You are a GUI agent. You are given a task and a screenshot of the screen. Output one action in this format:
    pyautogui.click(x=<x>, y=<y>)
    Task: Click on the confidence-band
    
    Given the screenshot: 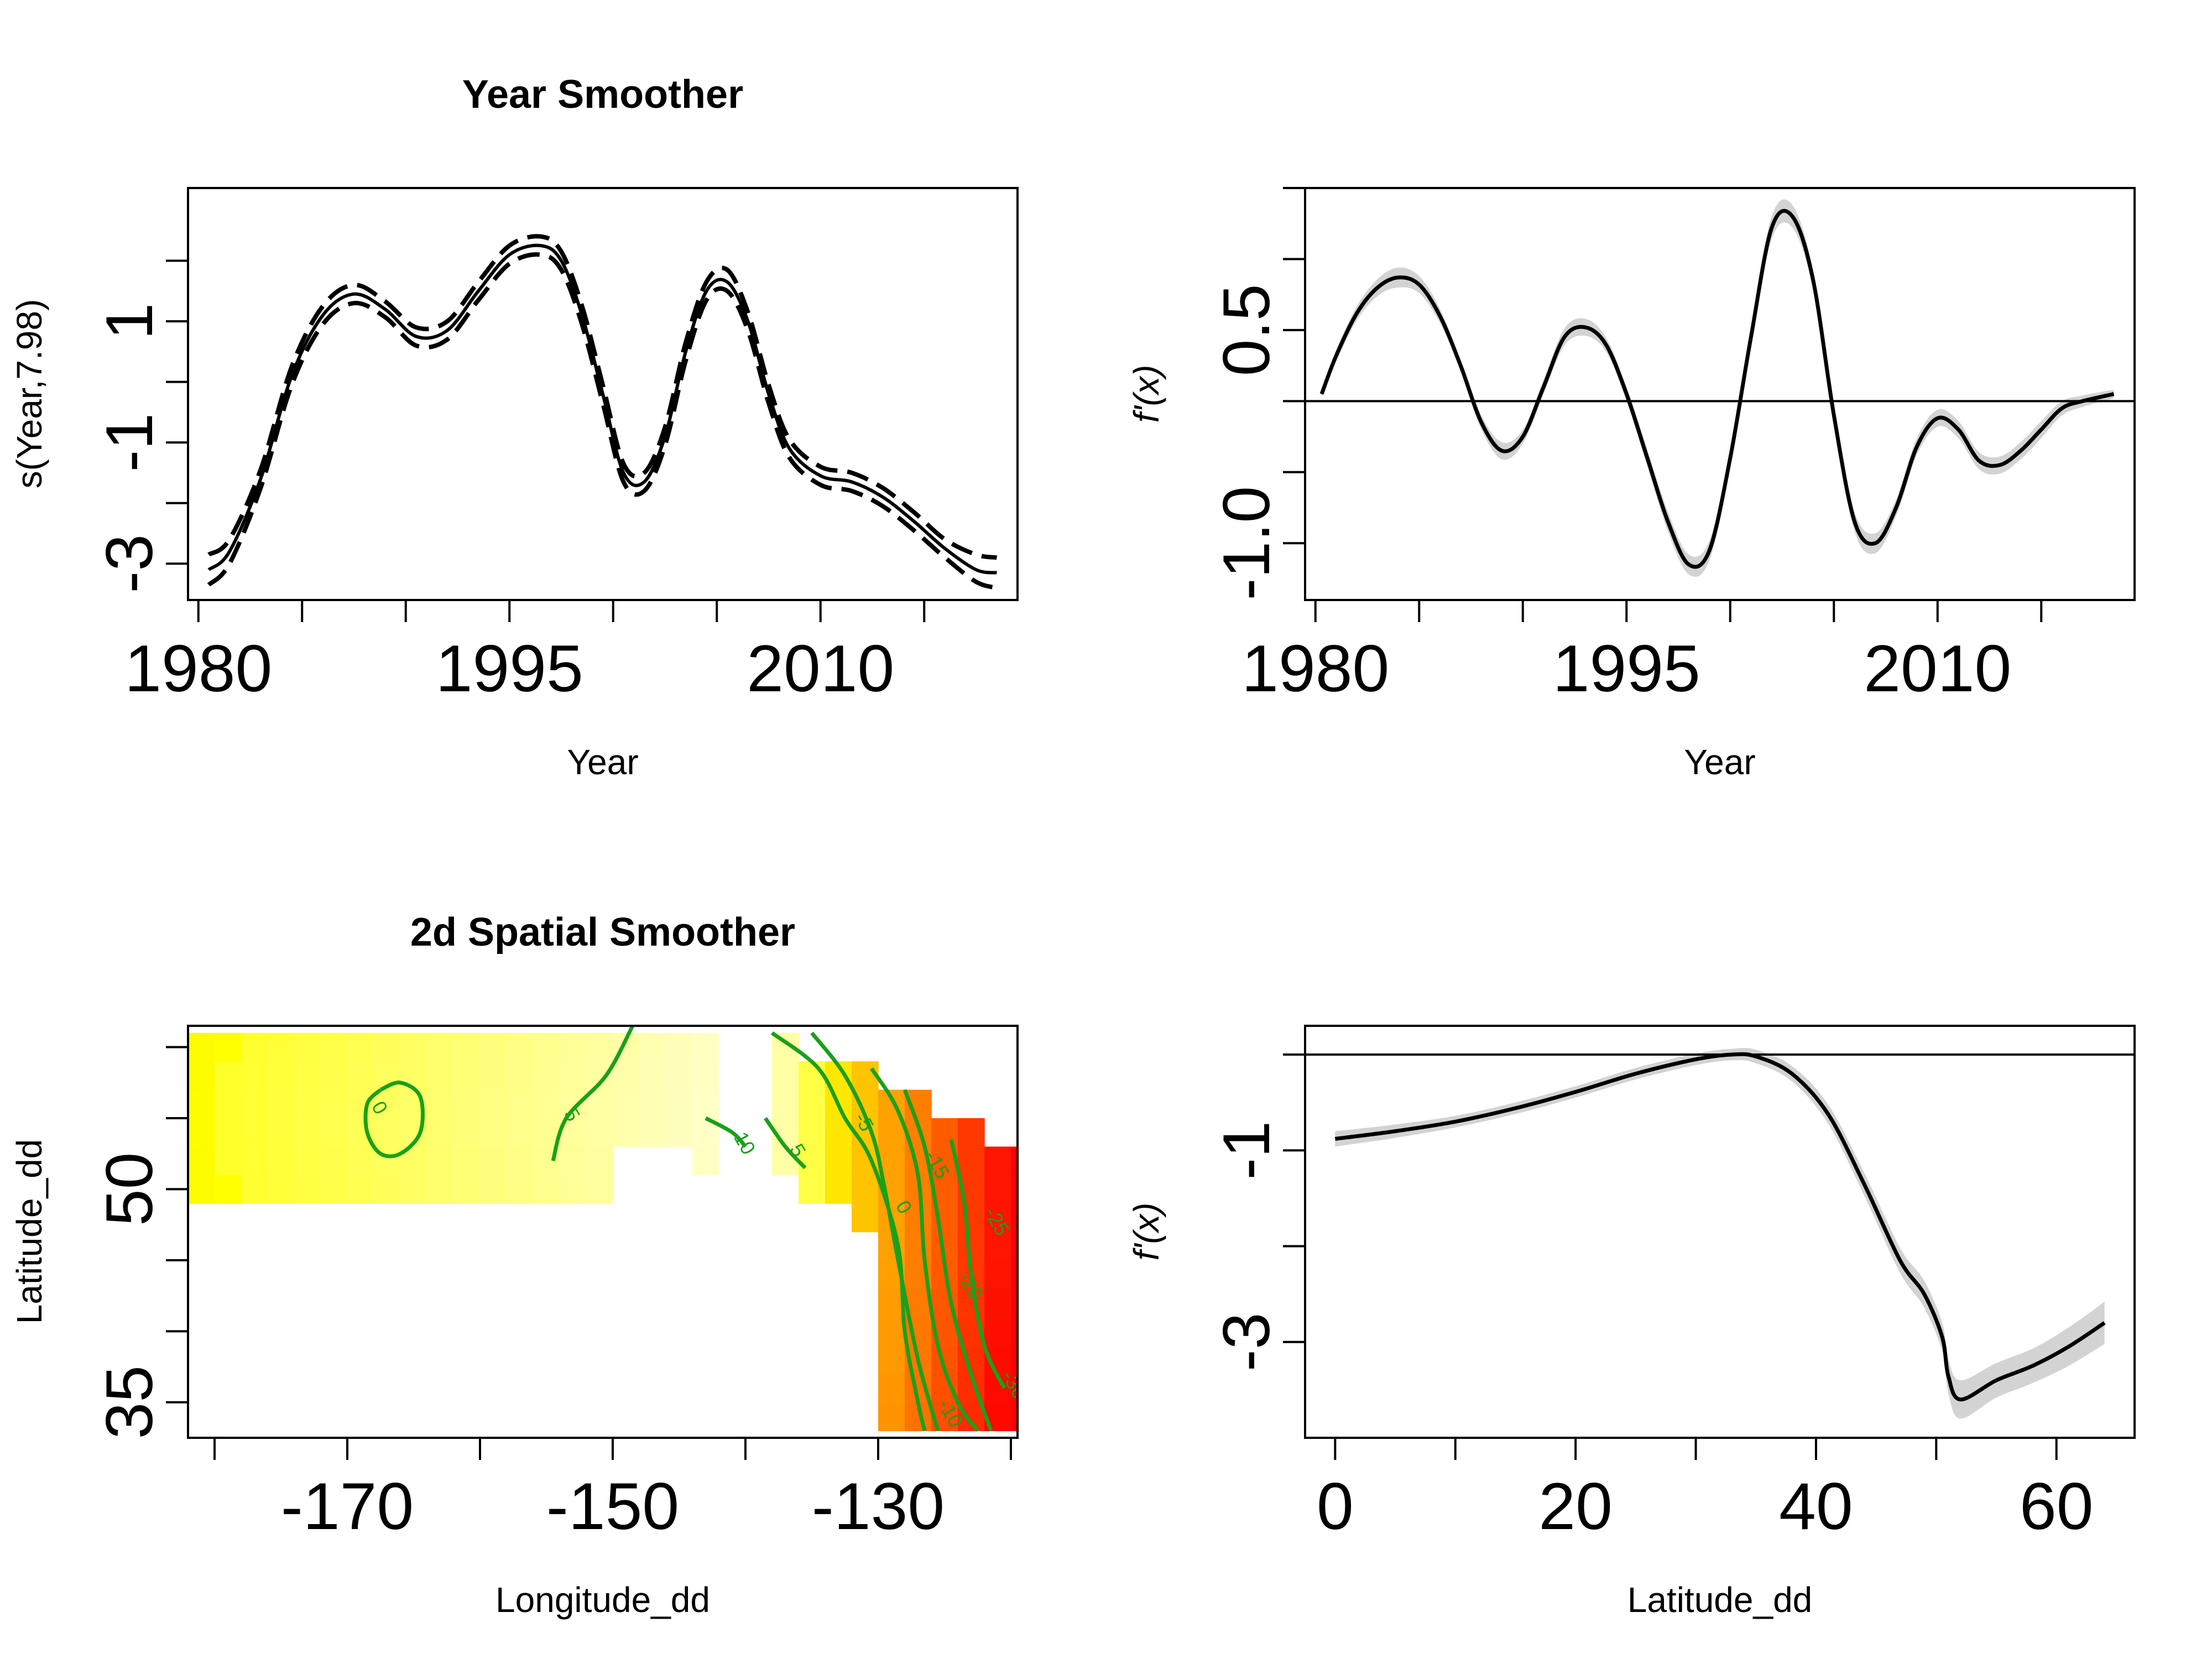 What is the action you would take?
    pyautogui.click(x=1720, y=1233)
    